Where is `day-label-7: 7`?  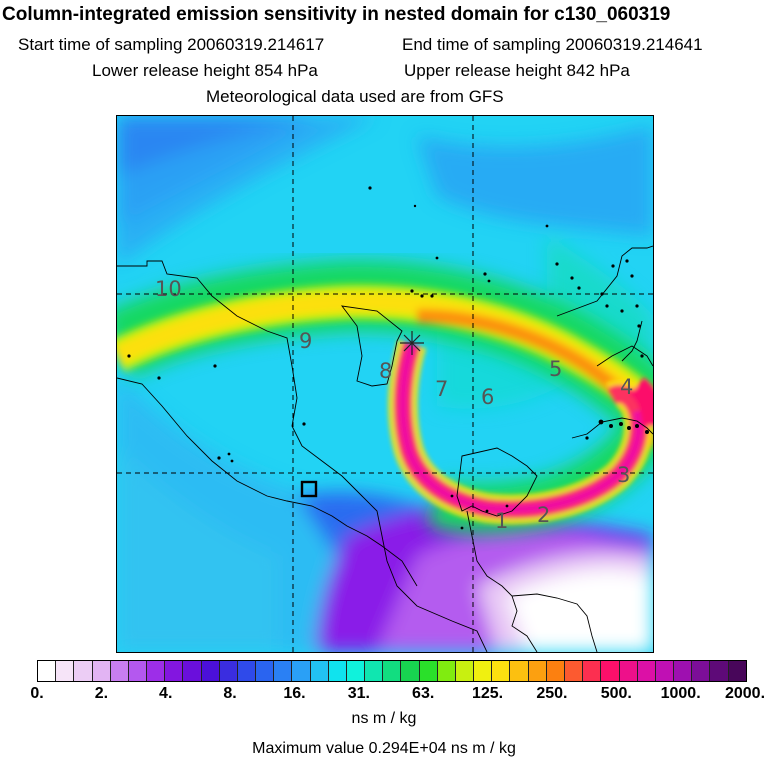 day-label-7: 7 is located at coordinates (441, 389).